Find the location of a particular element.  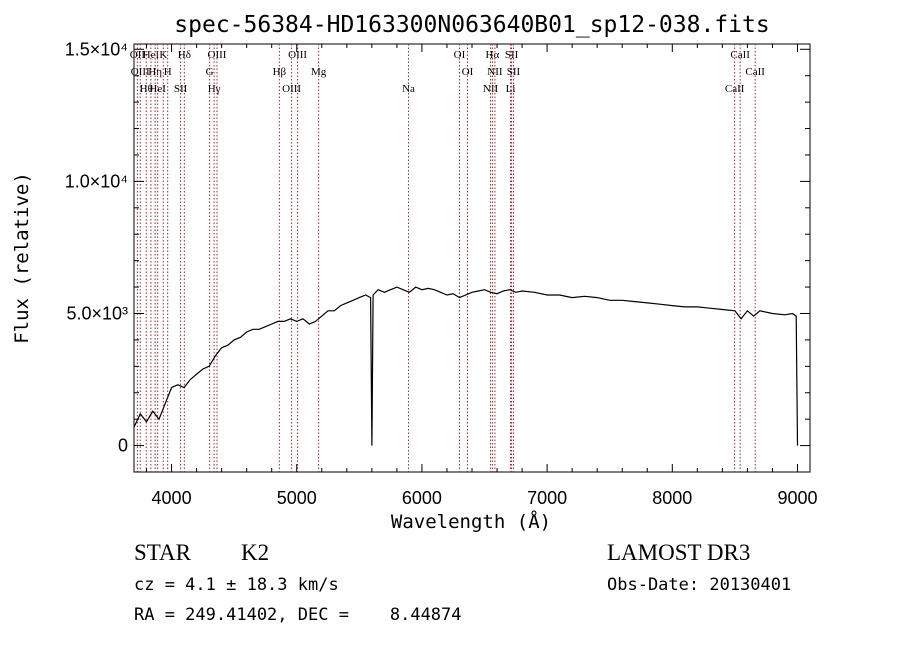

x-tick-label: 4000 is located at coordinates (172, 498).